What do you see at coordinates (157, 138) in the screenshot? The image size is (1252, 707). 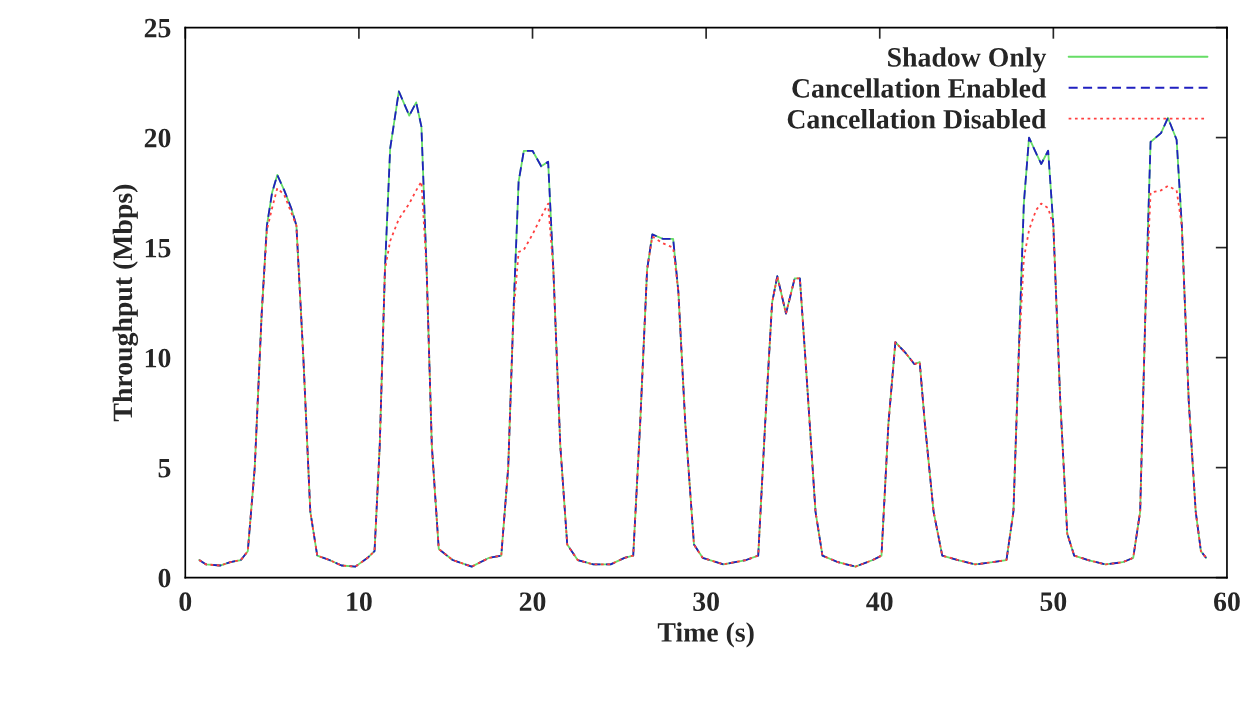 I see `y-tick-label: 20` at bounding box center [157, 138].